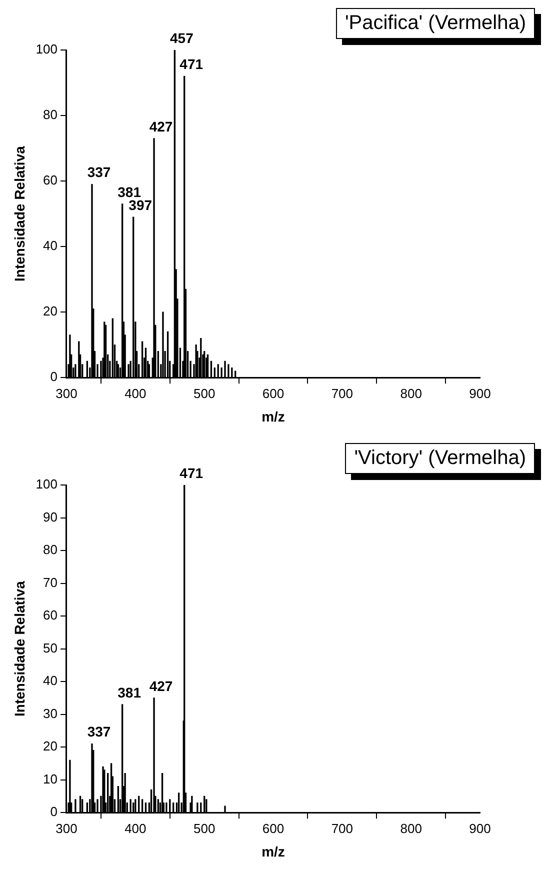 Image resolution: width=550 pixels, height=871 pixels. I want to click on annotation: 457, so click(182, 38).